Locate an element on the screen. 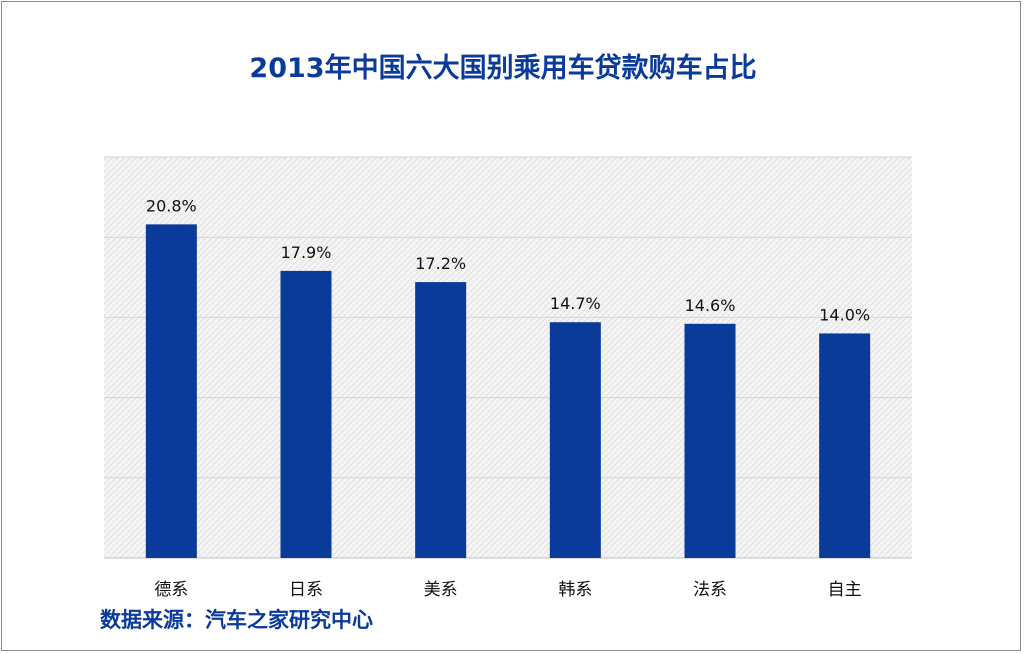  chart-title: 2013年中国六大国别乘用车贷款购车占比 is located at coordinates (503, 68).